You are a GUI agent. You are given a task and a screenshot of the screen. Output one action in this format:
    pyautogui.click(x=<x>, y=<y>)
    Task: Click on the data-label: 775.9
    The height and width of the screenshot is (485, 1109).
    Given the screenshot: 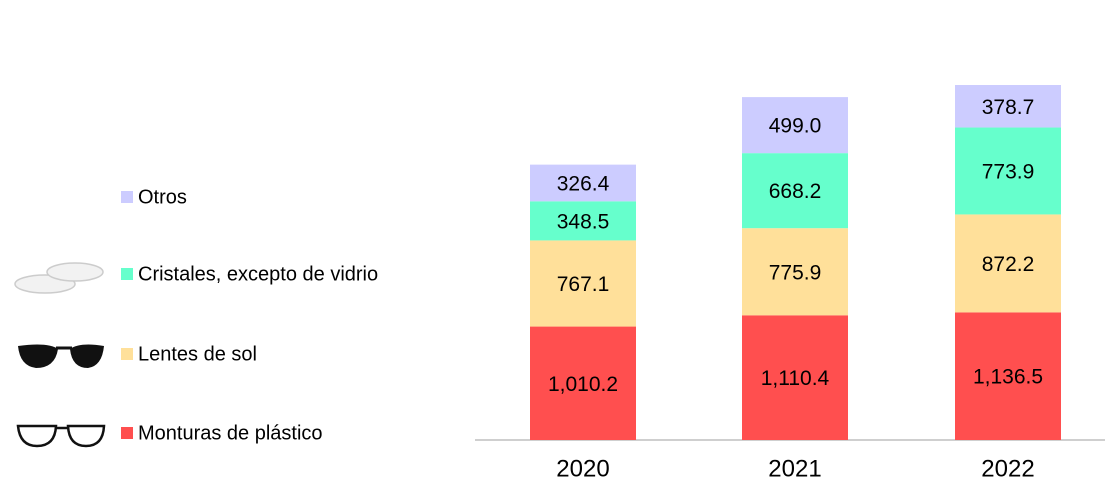 What is the action you would take?
    pyautogui.click(x=795, y=272)
    